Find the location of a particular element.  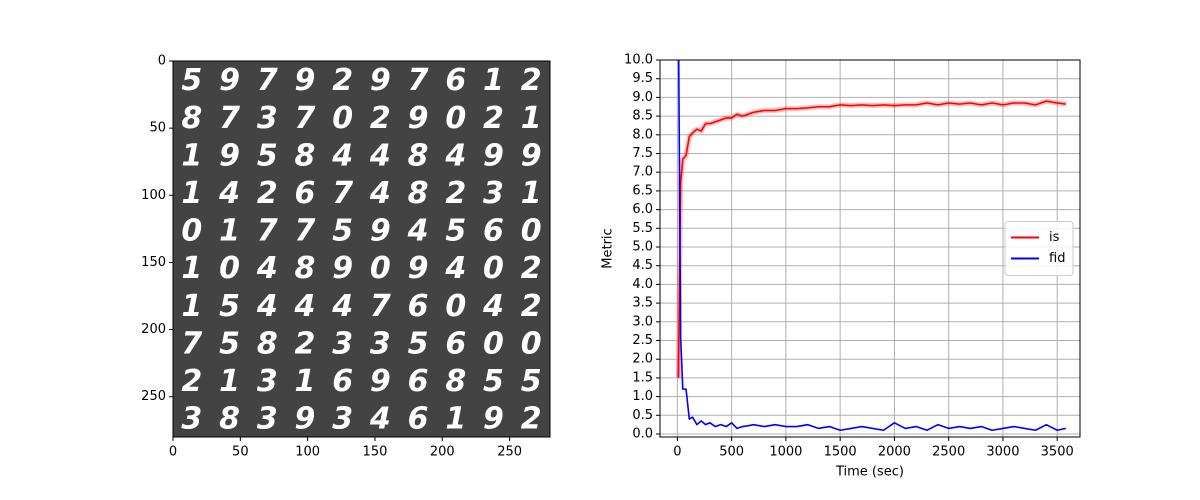

legend-box is located at coordinates (1039, 248).